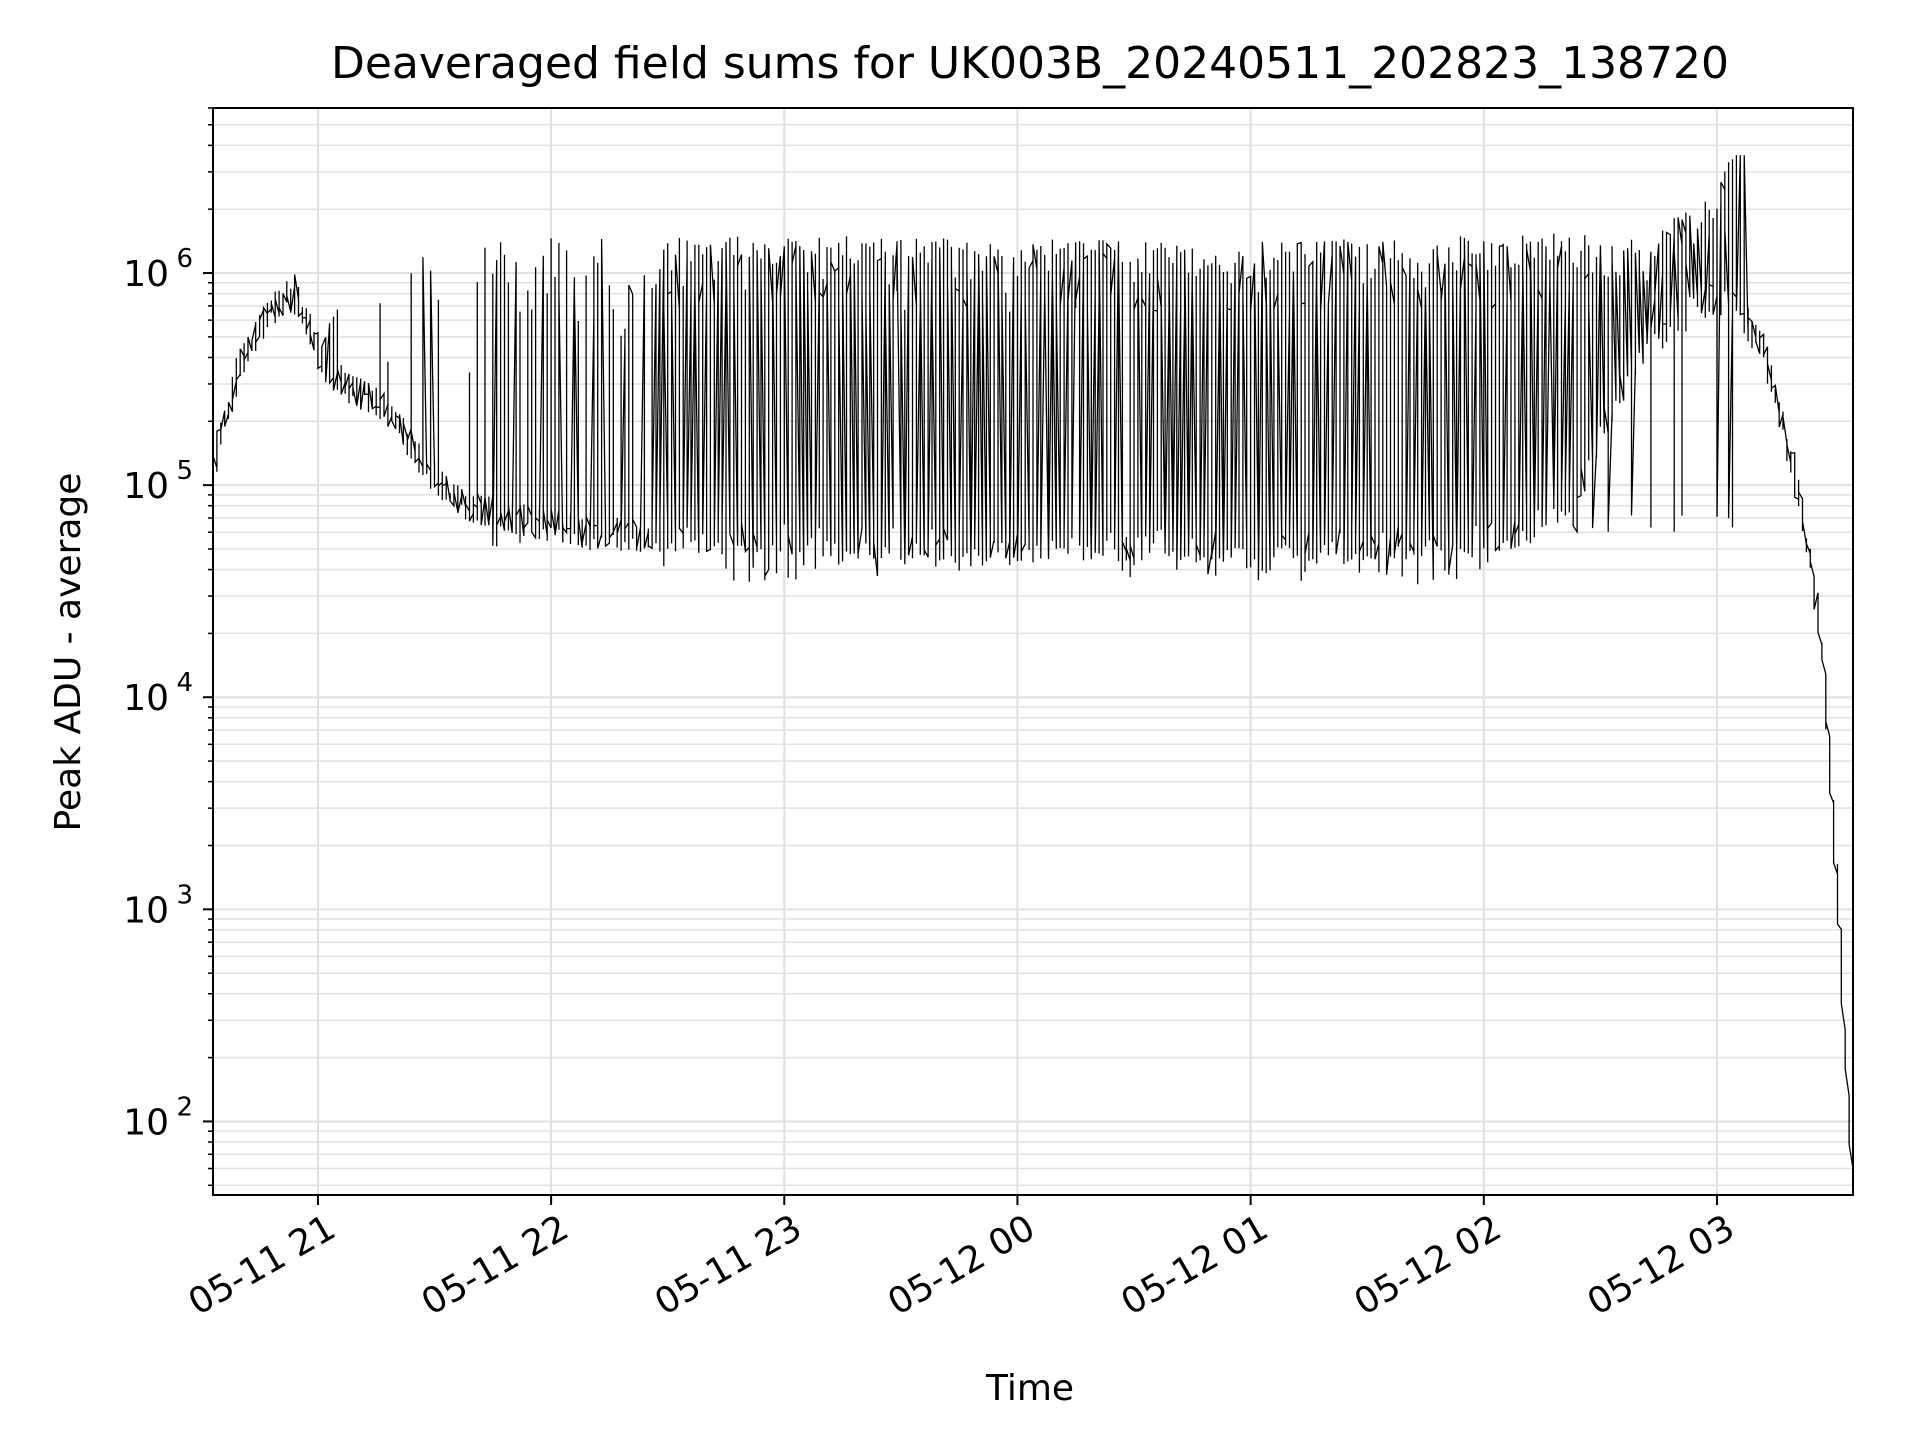 This screenshot has height=1445, width=1920. Describe the element at coordinates (184, 471) in the screenshot. I see `y-tick-exponent: 5` at that location.